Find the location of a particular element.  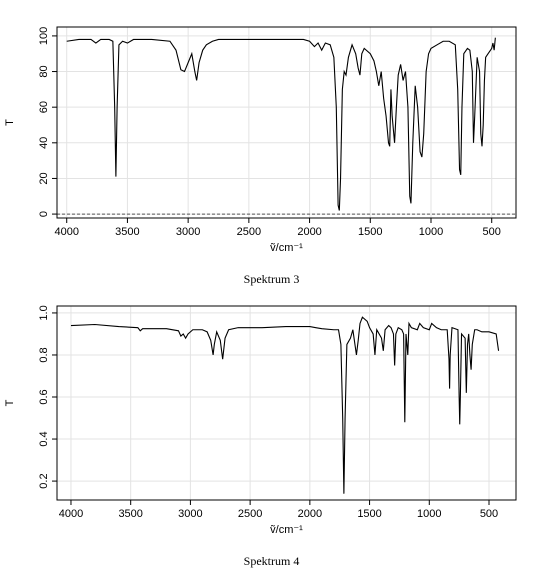

y-tick-label: 0.8 is located at coordinates (44, 354).